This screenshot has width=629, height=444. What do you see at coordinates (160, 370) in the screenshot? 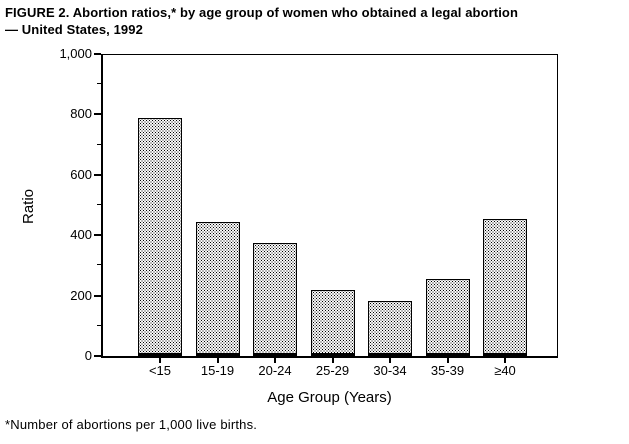
I see `x-tick-label: <15` at bounding box center [160, 370].